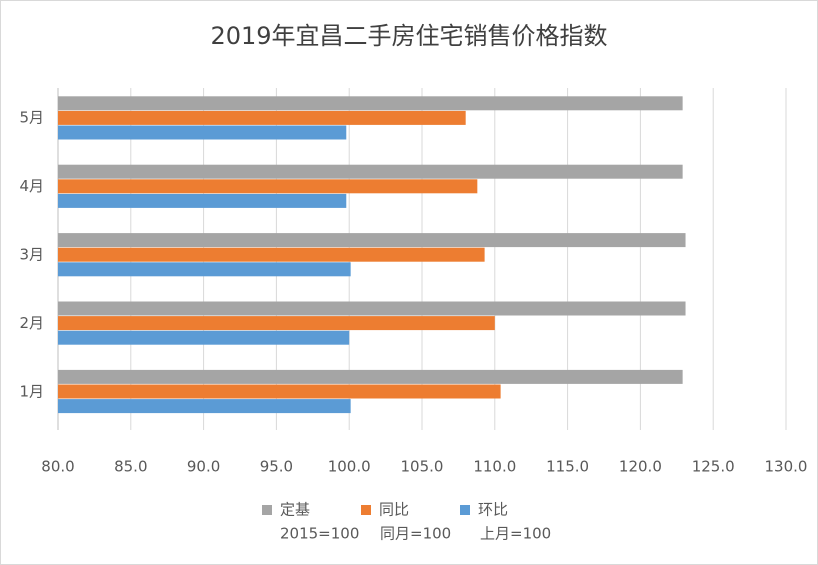 This screenshot has height=565, width=818. I want to click on y-tick-label: 3月, so click(31, 255).